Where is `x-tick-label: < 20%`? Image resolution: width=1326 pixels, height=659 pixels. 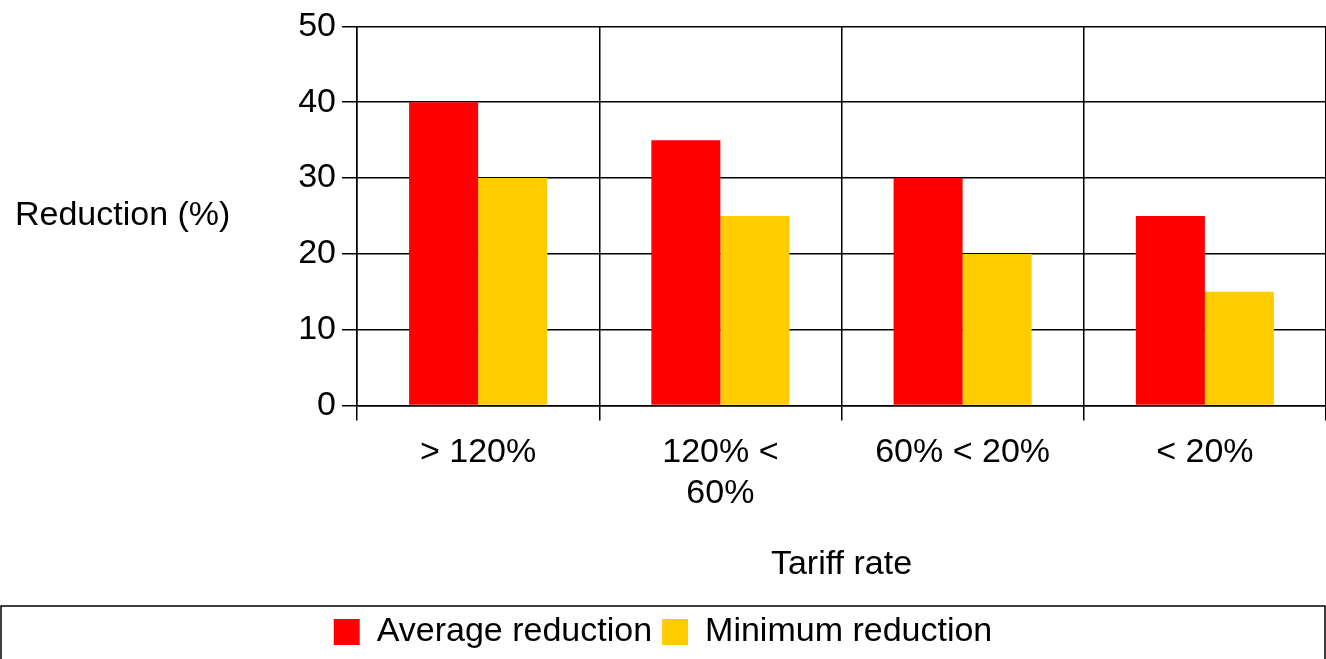 x-tick-label: < 20% is located at coordinates (1205, 450).